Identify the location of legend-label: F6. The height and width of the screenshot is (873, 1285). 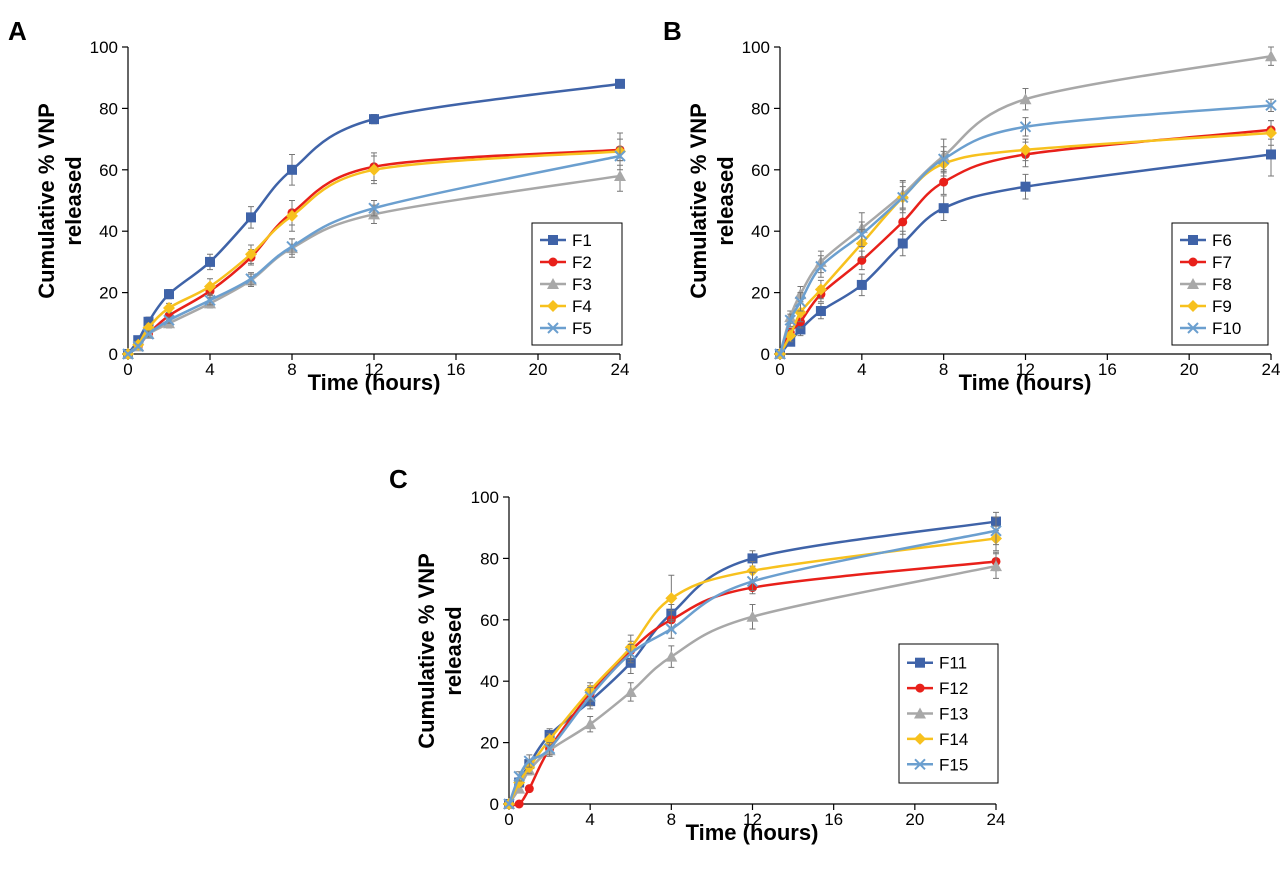
(1222, 240).